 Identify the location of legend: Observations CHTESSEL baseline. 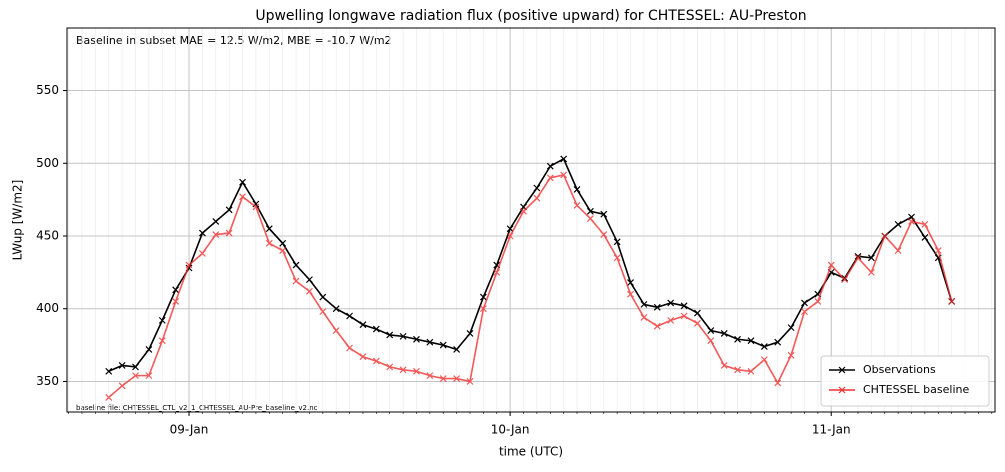
(905, 381).